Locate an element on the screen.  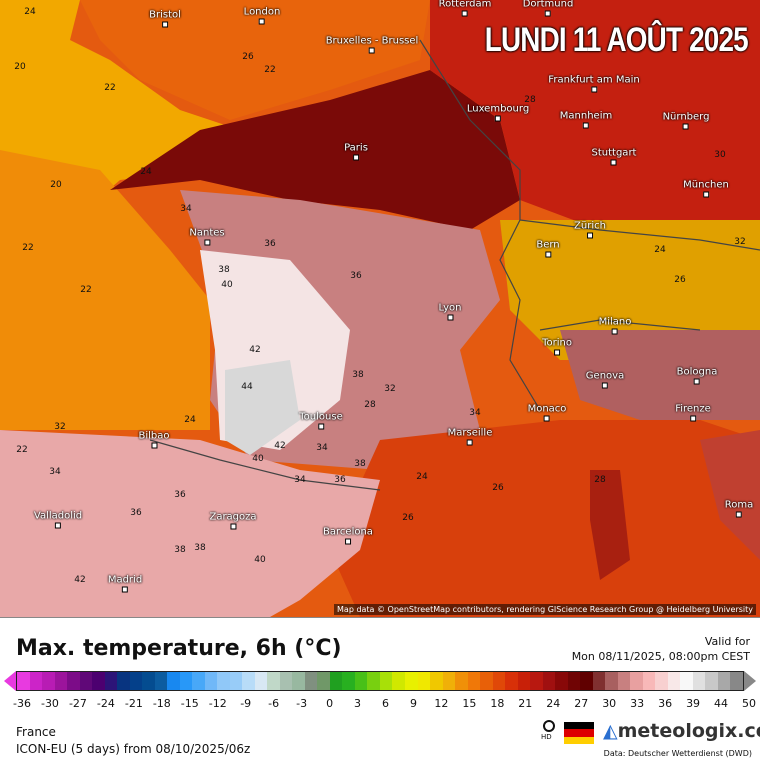
city-name: Milano is located at coordinates (615, 322).